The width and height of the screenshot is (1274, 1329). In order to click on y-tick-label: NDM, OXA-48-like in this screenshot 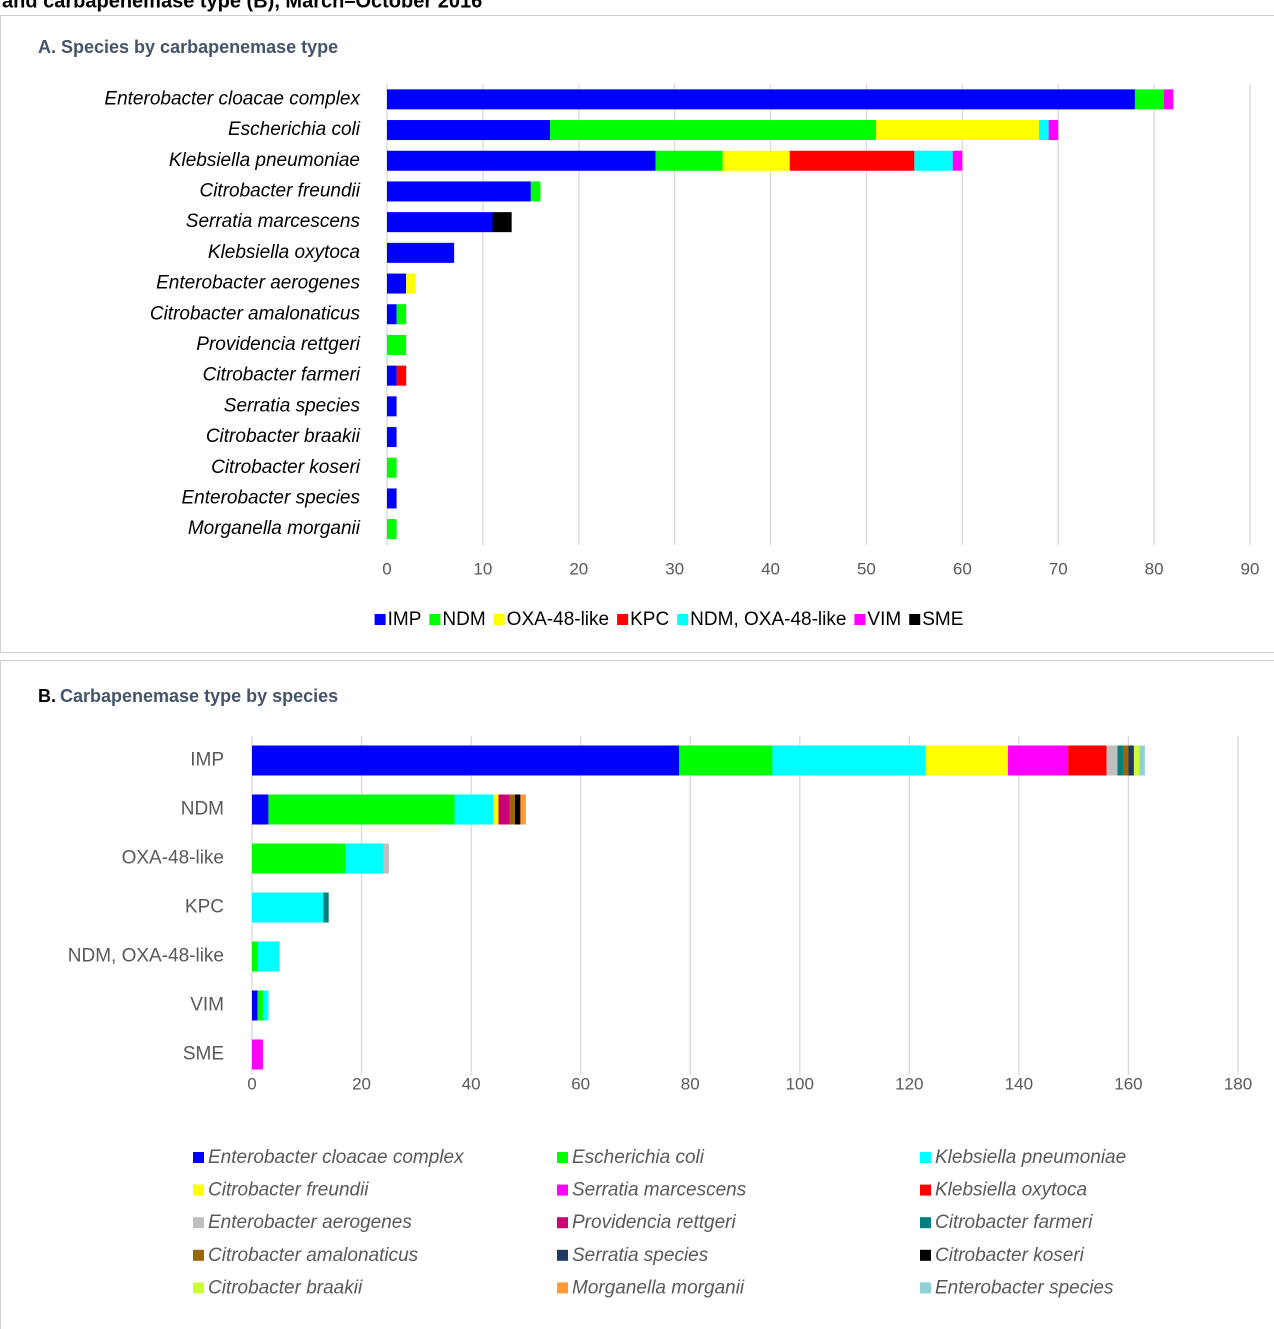, I will do `click(146, 956)`.